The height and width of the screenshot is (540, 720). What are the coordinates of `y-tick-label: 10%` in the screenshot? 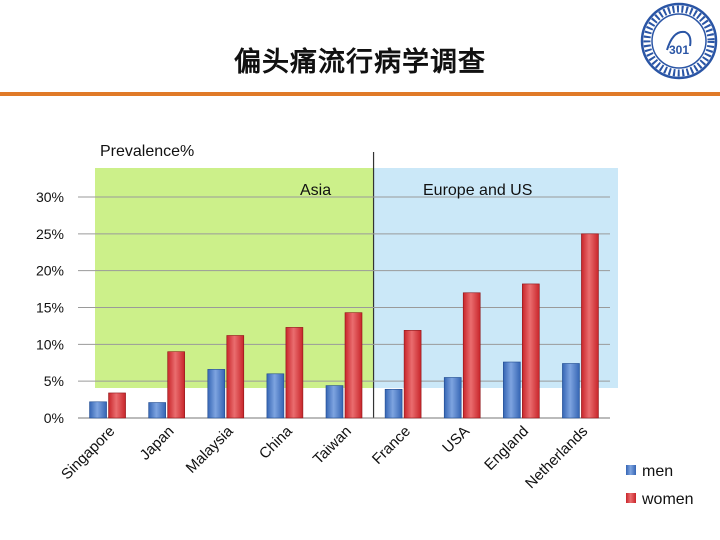 It's located at (50, 344).